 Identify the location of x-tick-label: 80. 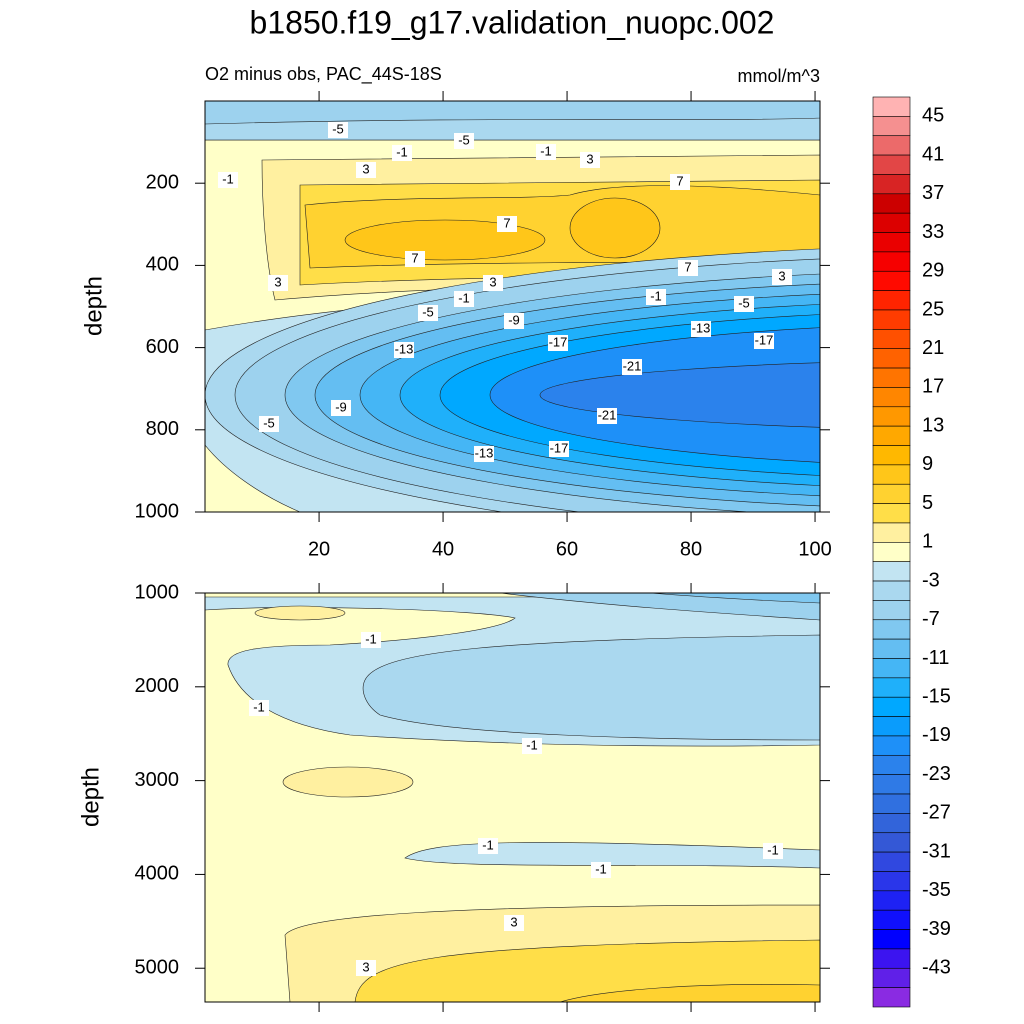
(691, 549).